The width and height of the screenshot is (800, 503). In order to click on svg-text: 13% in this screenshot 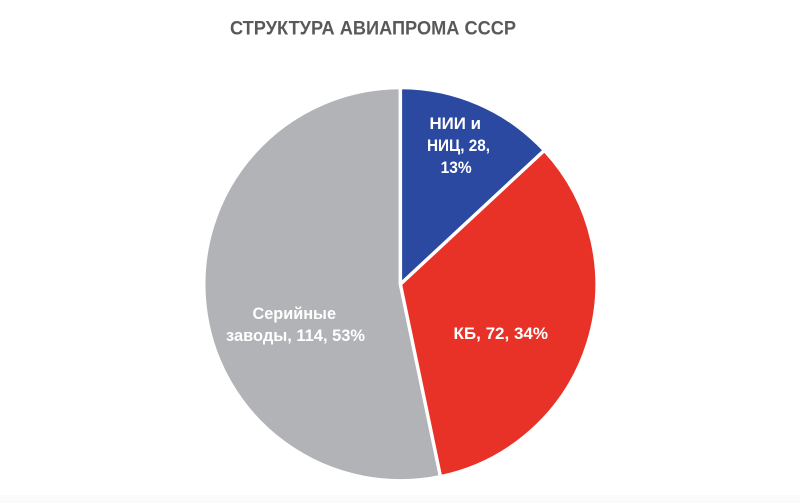, I will do `click(456, 168)`.